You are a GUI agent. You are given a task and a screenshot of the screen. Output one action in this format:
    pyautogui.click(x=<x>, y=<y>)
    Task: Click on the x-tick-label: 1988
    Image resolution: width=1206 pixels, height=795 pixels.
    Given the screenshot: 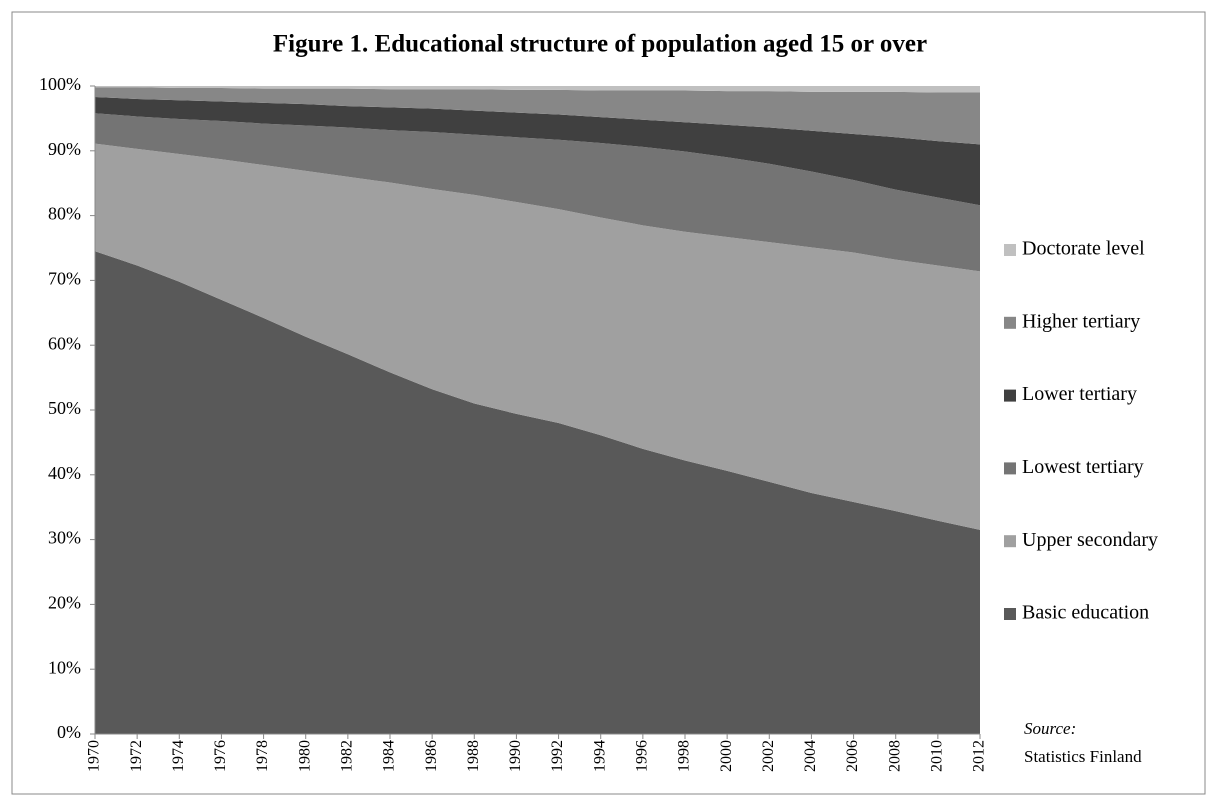 What is the action you would take?
    pyautogui.click(x=473, y=756)
    